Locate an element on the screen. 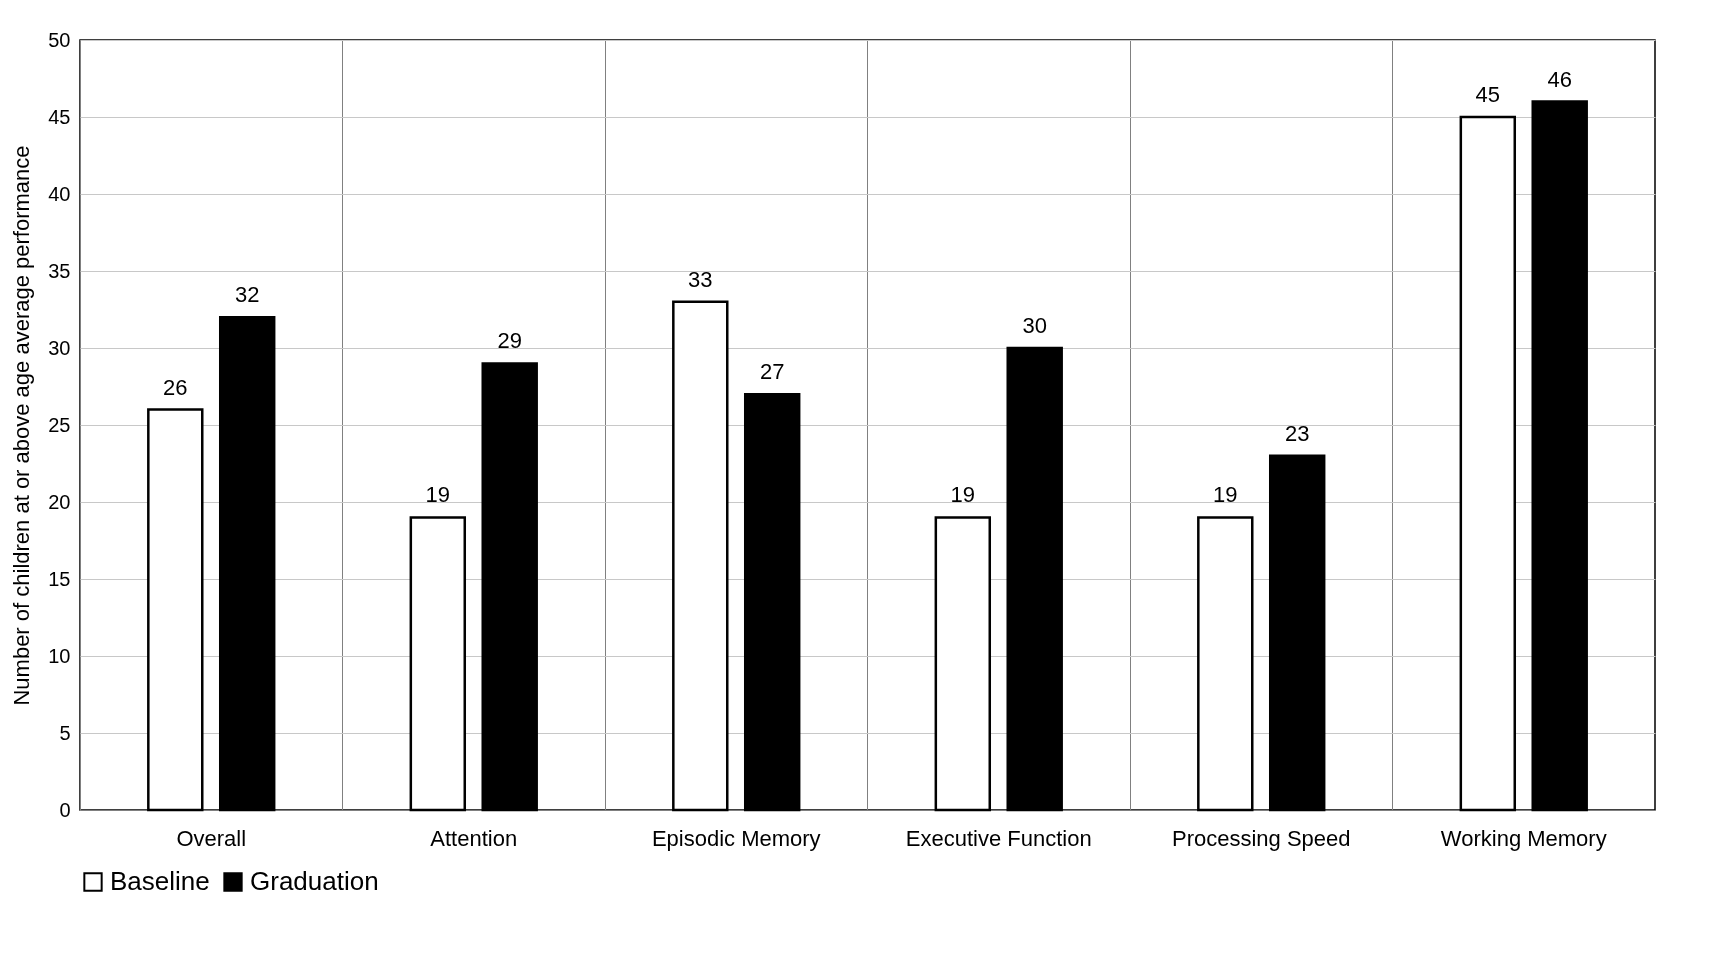 This screenshot has width=1733, height=959. legend-label: Graduation is located at coordinates (314, 881).